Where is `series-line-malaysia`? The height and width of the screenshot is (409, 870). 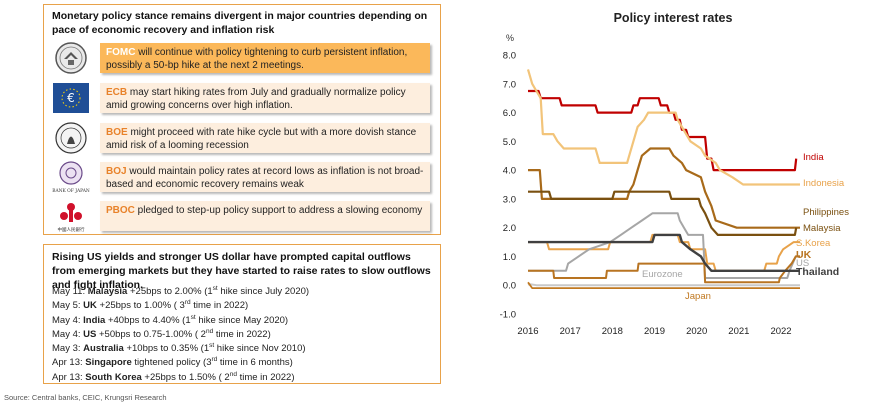
series-line-malaysia is located at coordinates (663, 213).